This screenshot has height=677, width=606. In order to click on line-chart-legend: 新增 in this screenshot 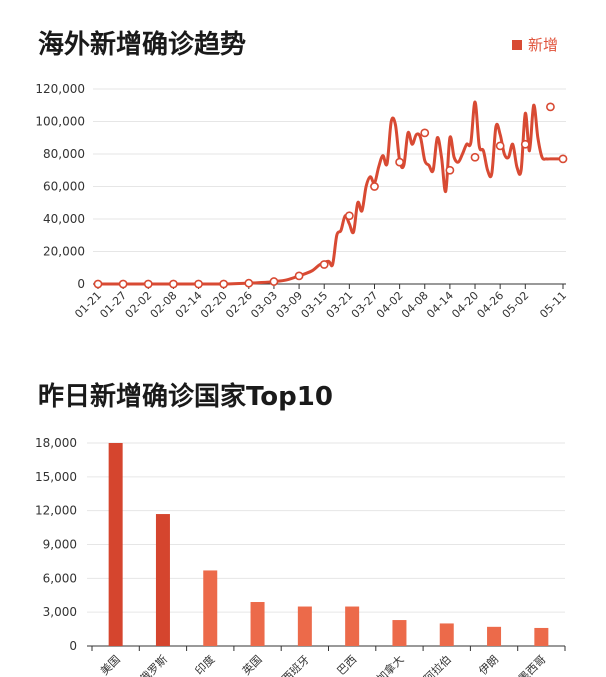, I will do `click(534, 44)`.